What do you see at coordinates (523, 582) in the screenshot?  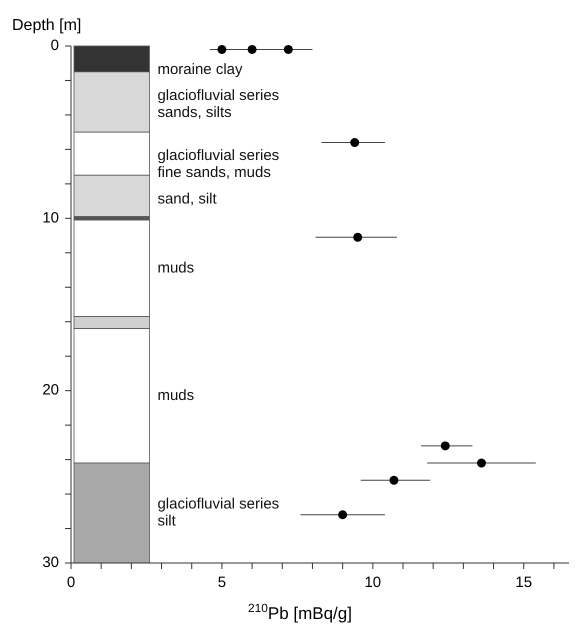 I see `x-tick-label: 15` at bounding box center [523, 582].